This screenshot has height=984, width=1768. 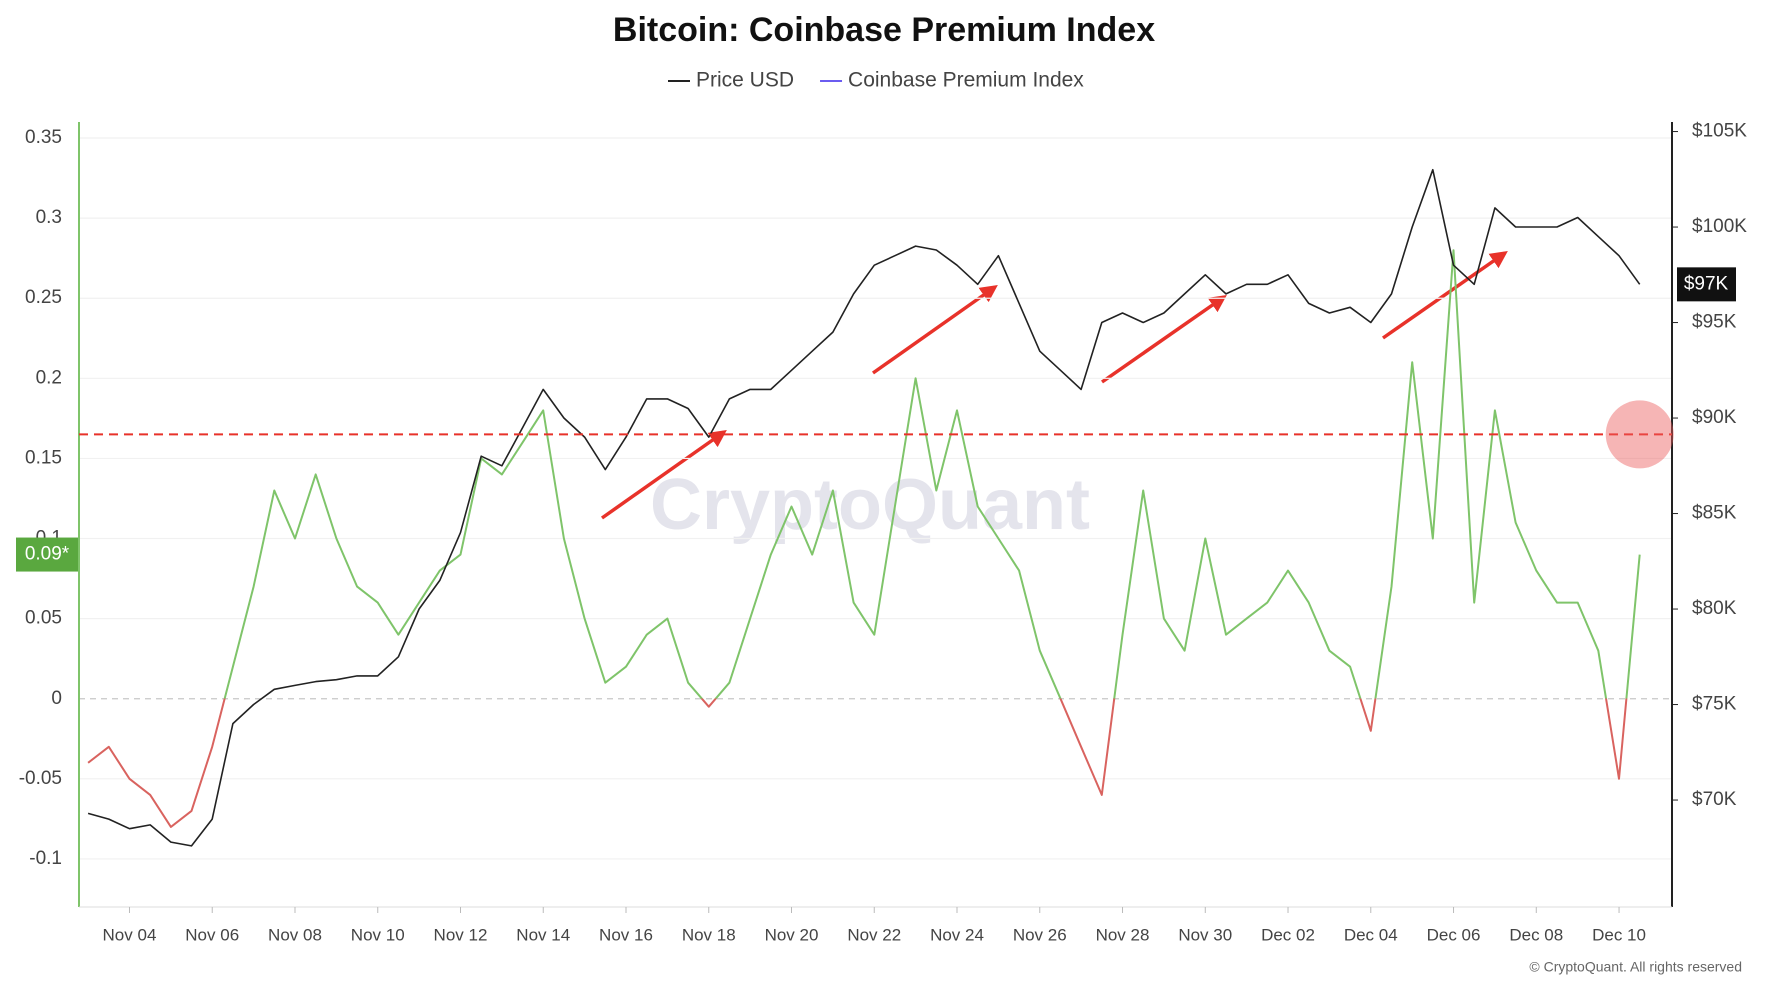 What do you see at coordinates (966, 80) in the screenshot?
I see `legend-label: Coinbase Premium Index` at bounding box center [966, 80].